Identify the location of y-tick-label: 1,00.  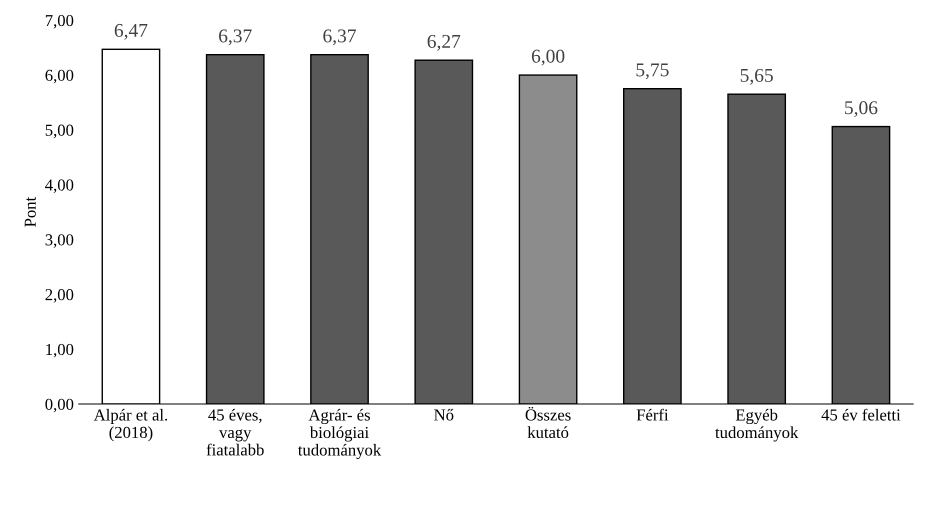
(60, 351).